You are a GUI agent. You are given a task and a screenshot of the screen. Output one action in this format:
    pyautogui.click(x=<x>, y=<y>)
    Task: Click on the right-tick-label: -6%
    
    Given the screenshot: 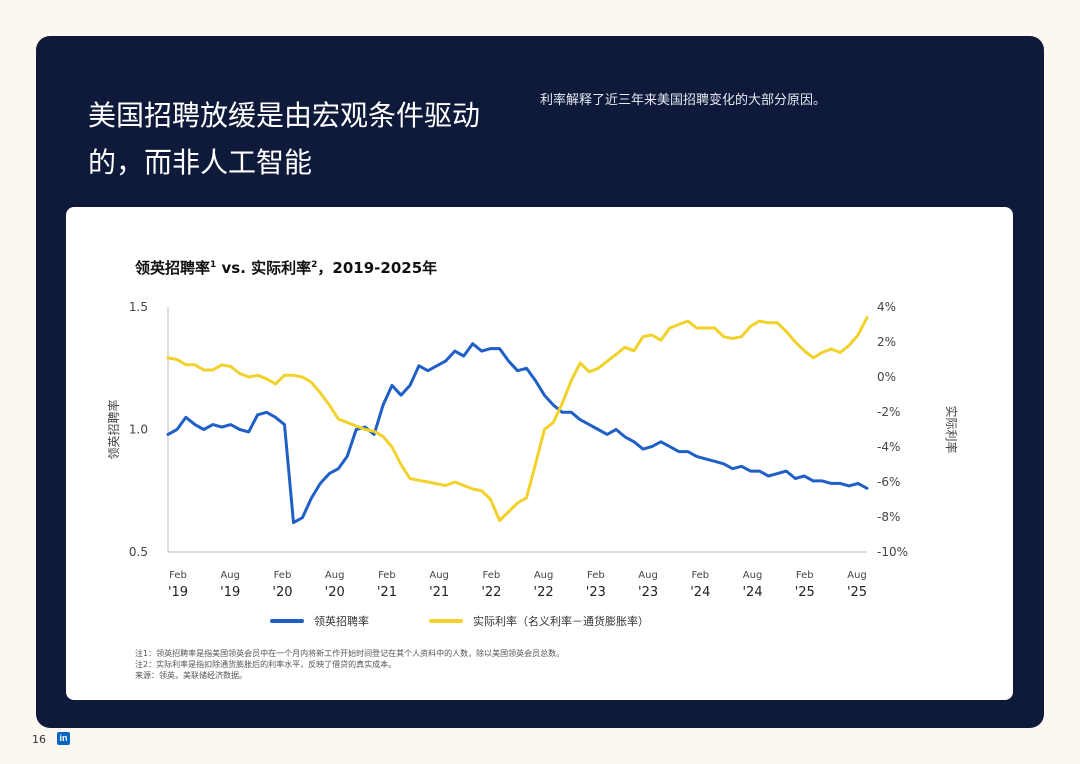 What is the action you would take?
    pyautogui.click(x=888, y=482)
    